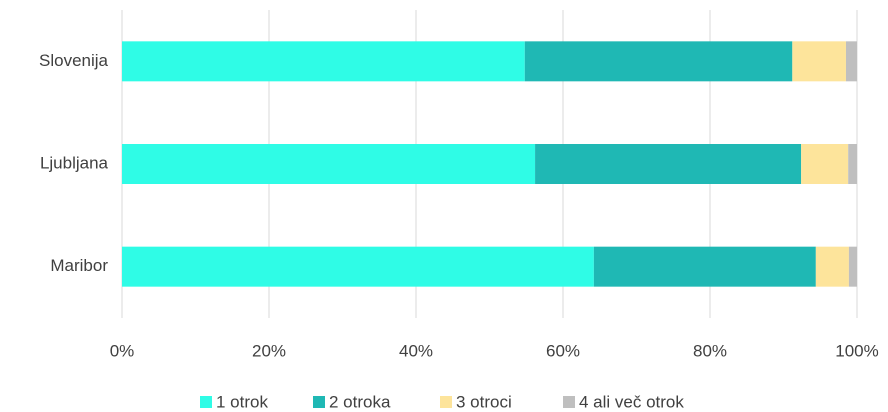 Image resolution: width=888 pixels, height=412 pixels. I want to click on legend-label: 3 otroci, so click(484, 401).